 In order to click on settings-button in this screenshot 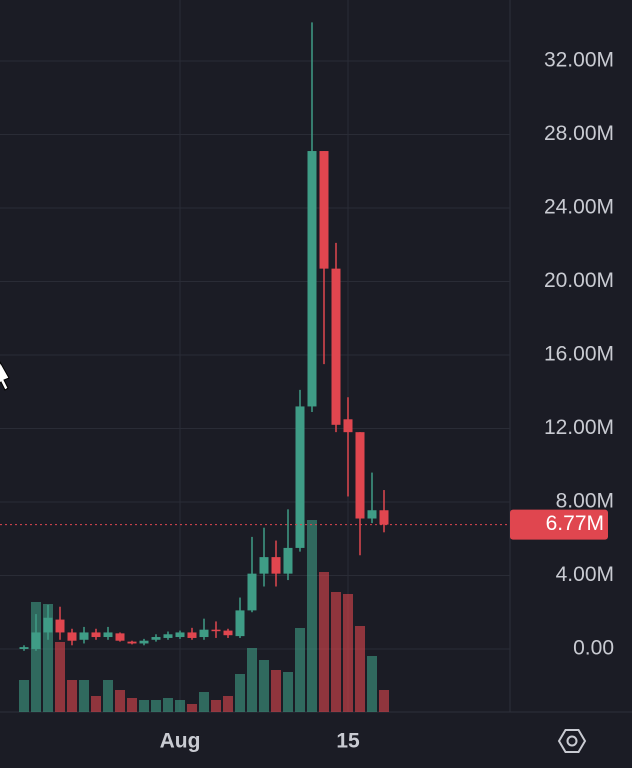, I will do `click(572, 741)`.